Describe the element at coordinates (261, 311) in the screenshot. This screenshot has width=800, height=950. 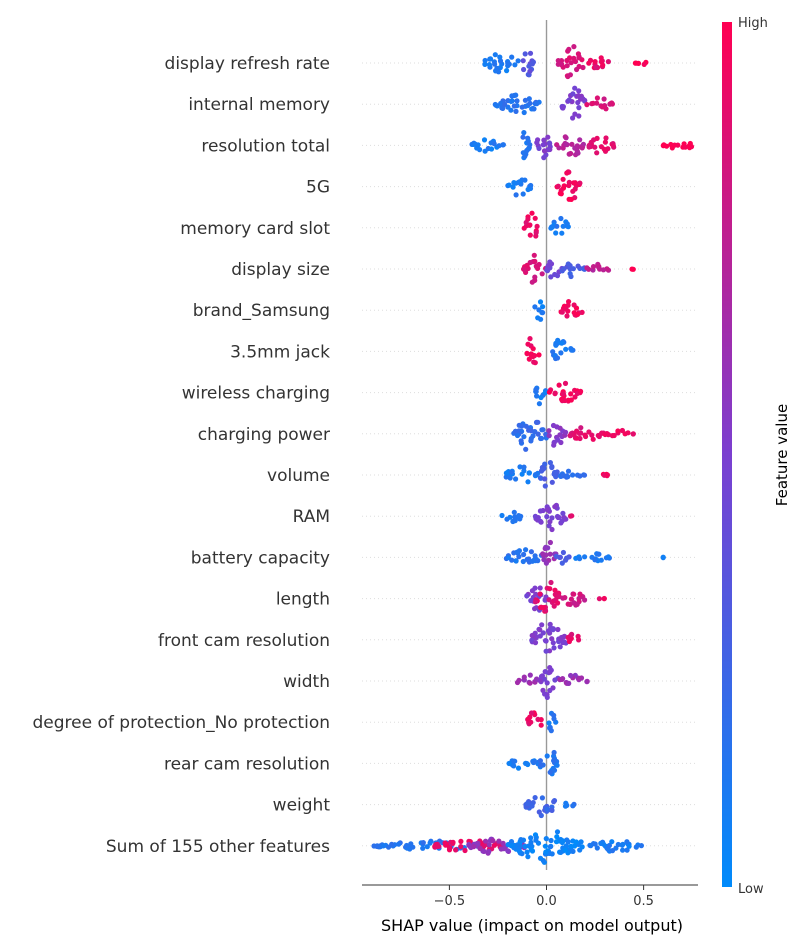
I see `feature-label: brand_Samsung` at that location.